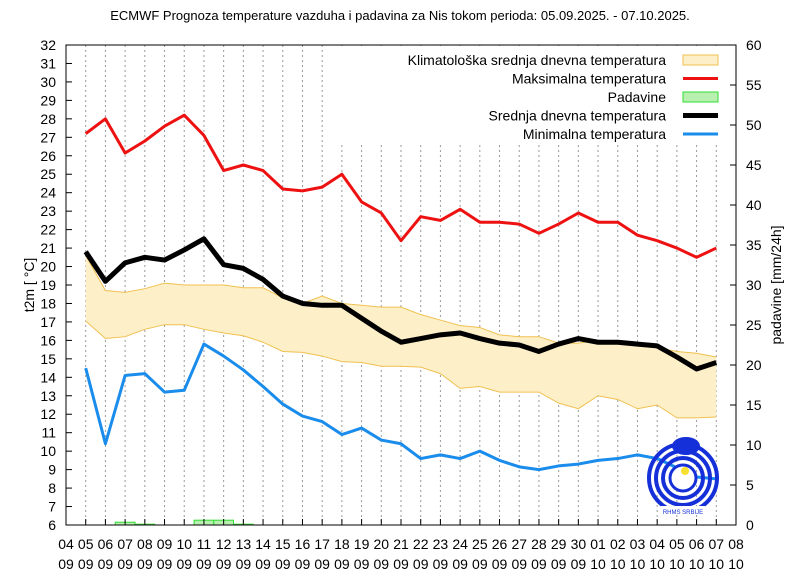  I want to click on y2-tick-label: 35, so click(754, 245).